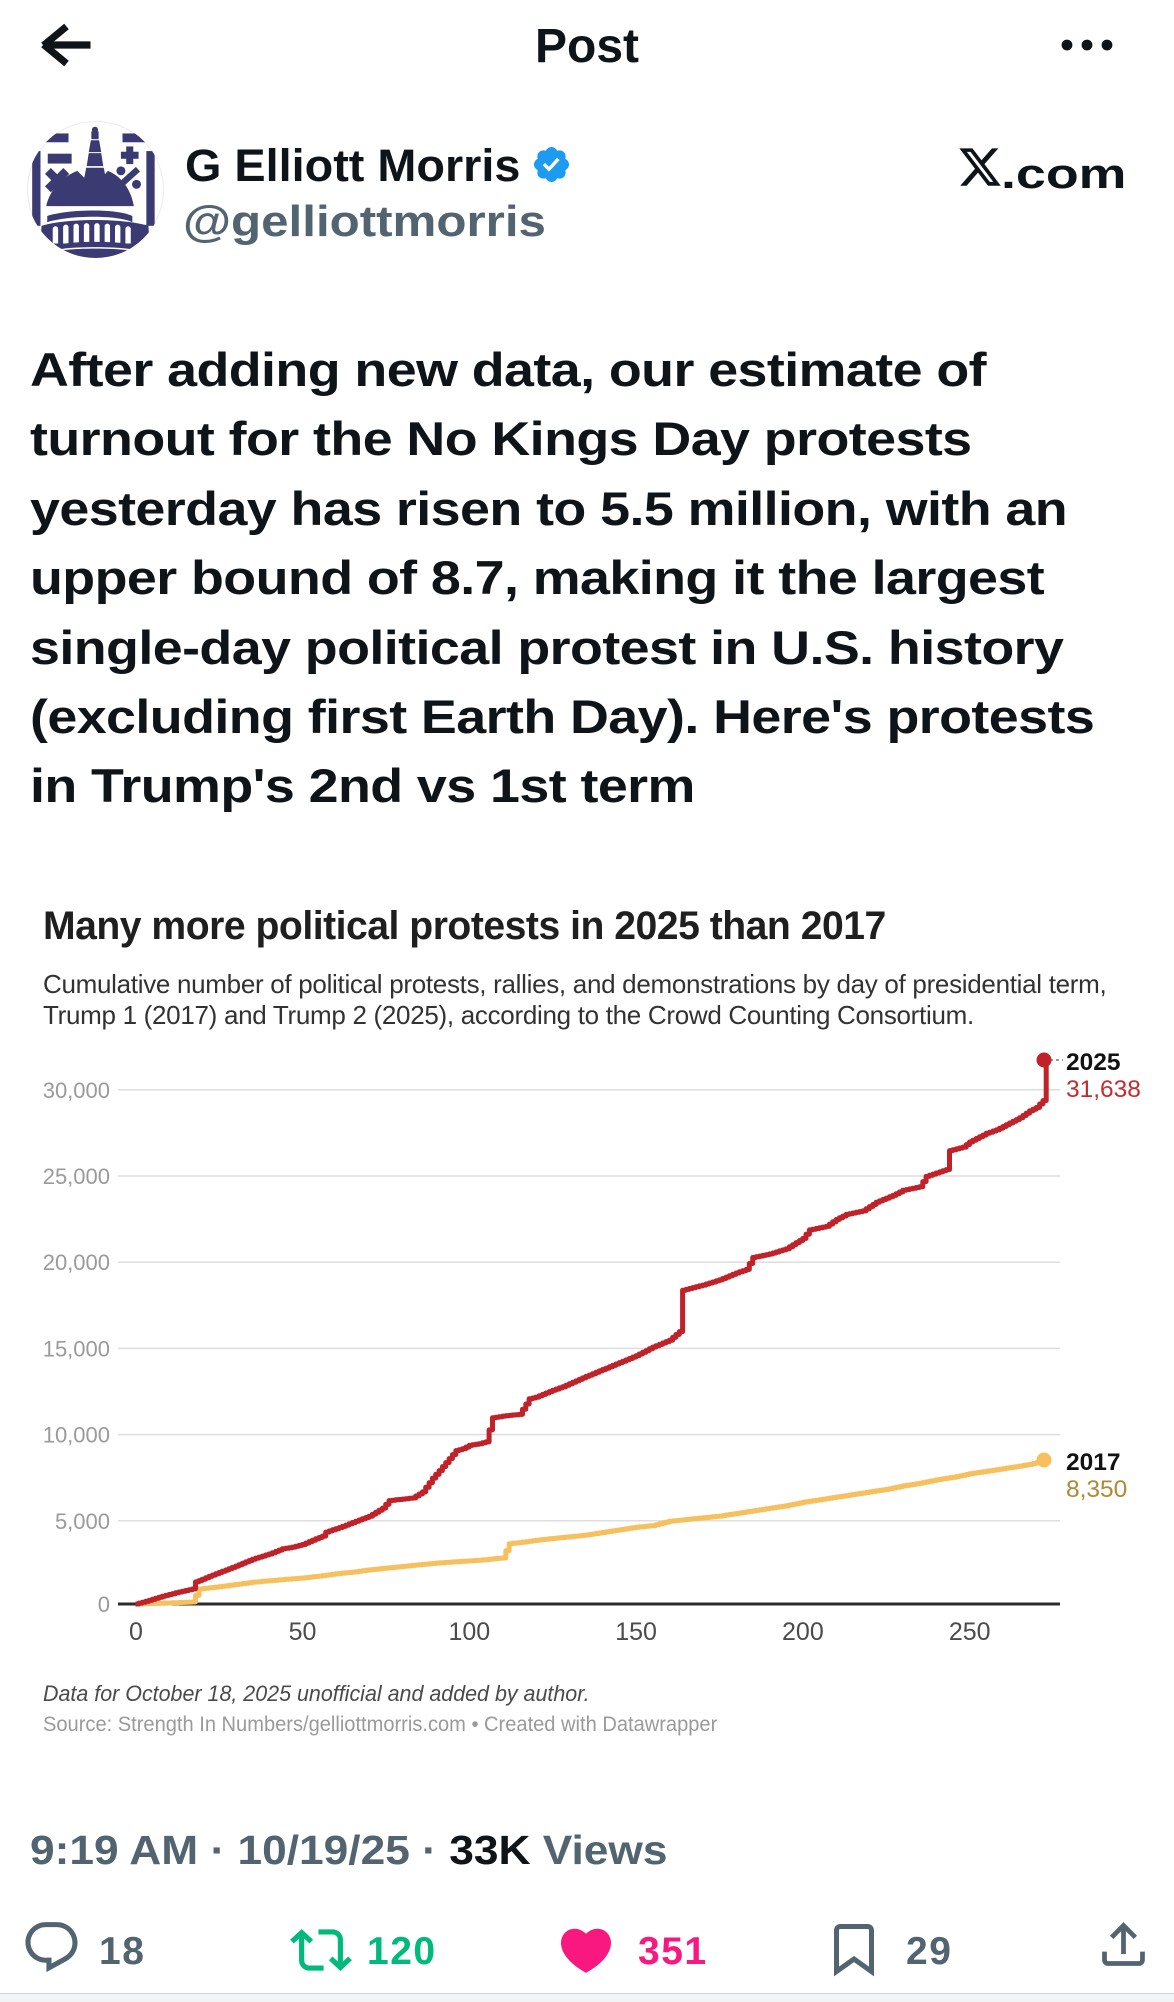  Describe the element at coordinates (970, 1632) in the screenshot. I see `svg-text: 250` at that location.